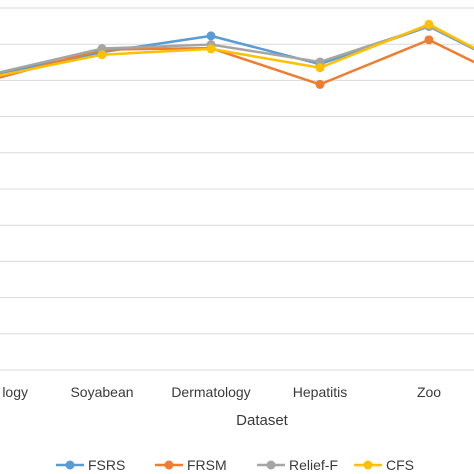  I want to click on x-tick-label: Dermatology, so click(210, 392).